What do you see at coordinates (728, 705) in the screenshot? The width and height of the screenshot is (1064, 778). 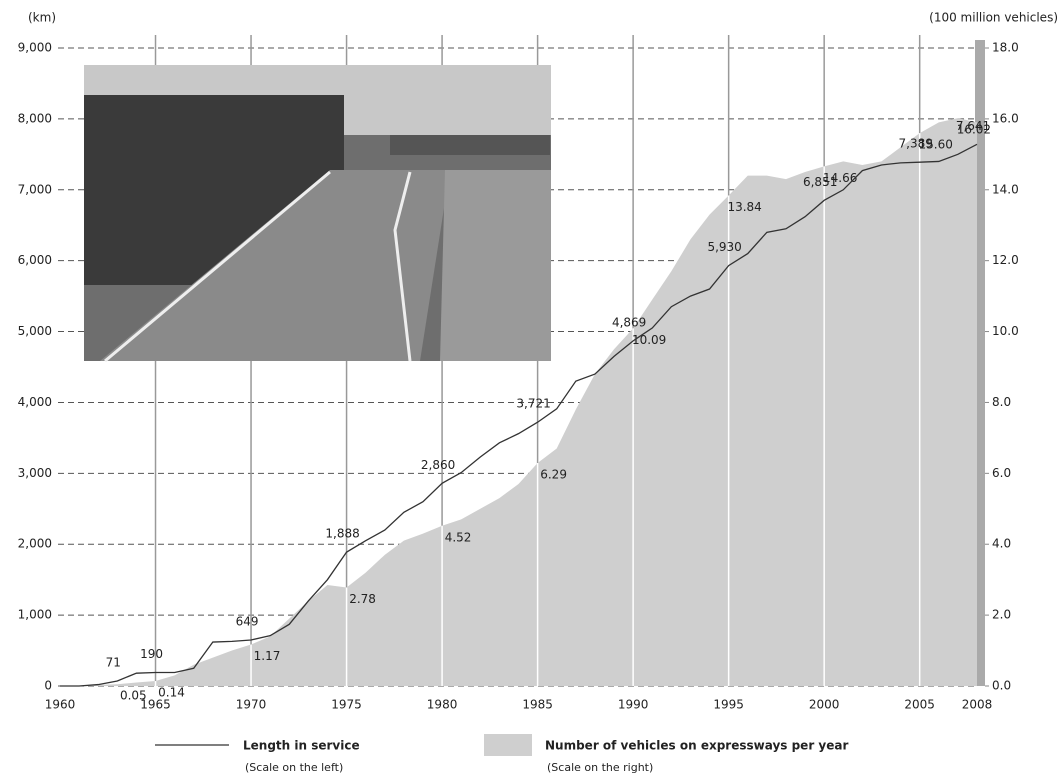 I see `x-tick-label: 1995` at bounding box center [728, 705].